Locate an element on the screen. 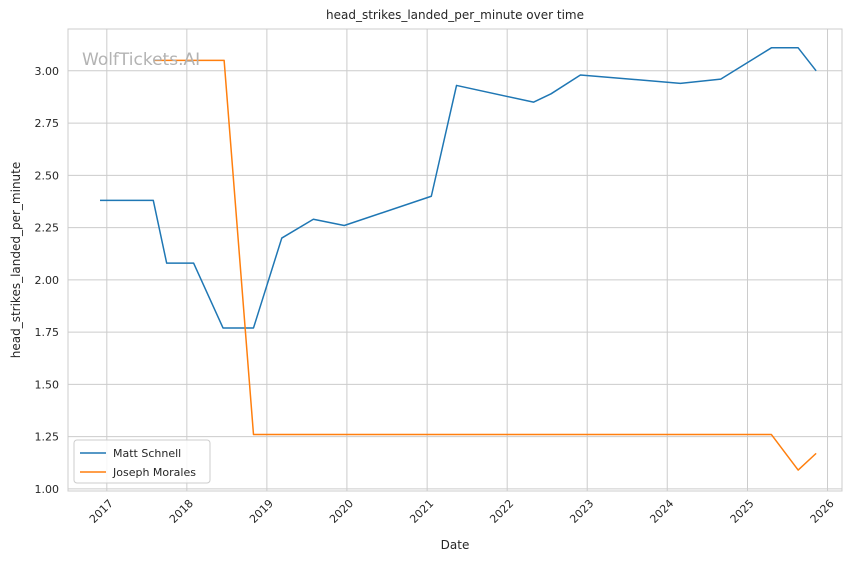 This screenshot has height=561, width=852. legend-box is located at coordinates (142, 461).